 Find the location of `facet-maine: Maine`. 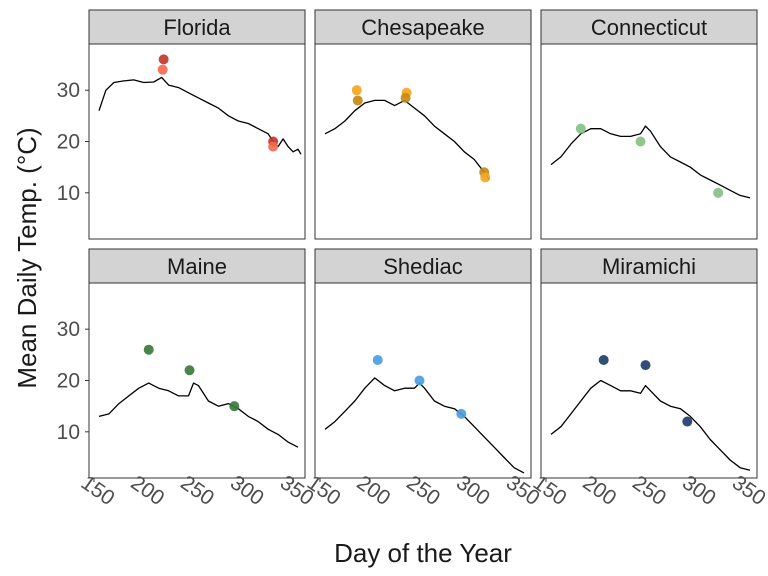

facet-maine: Maine is located at coordinates (197, 363).